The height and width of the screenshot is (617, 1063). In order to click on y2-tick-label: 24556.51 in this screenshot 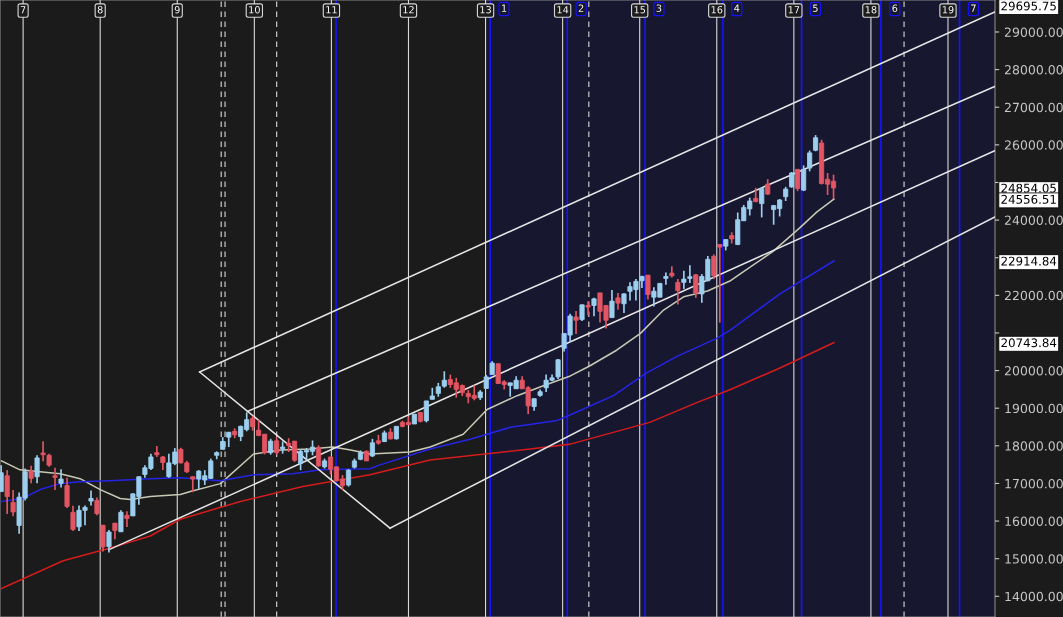, I will do `click(1028, 199)`.